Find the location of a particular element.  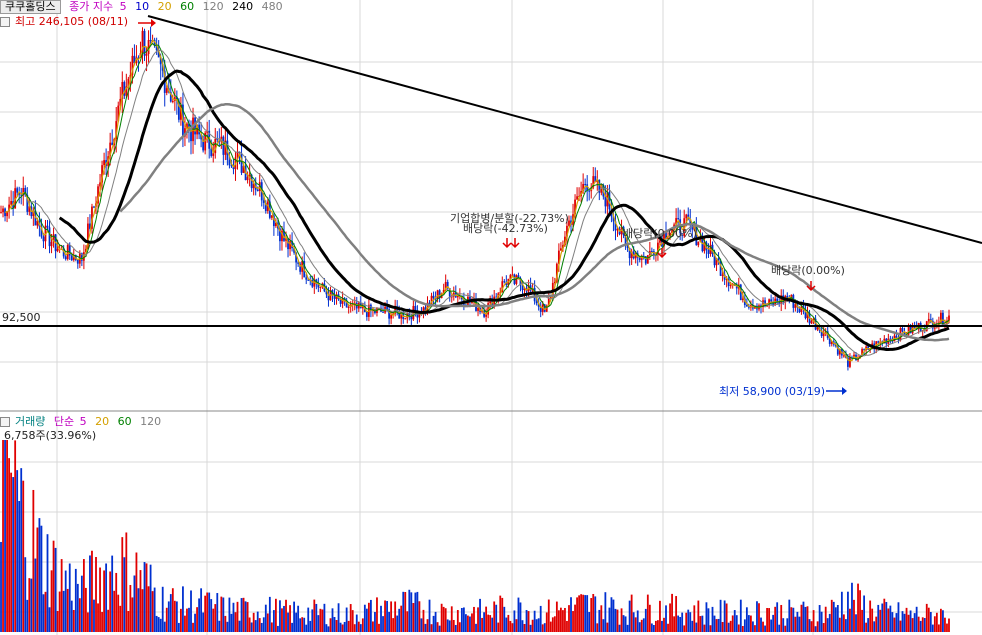

vol-ma-5-label: 5 is located at coordinates (83, 421).